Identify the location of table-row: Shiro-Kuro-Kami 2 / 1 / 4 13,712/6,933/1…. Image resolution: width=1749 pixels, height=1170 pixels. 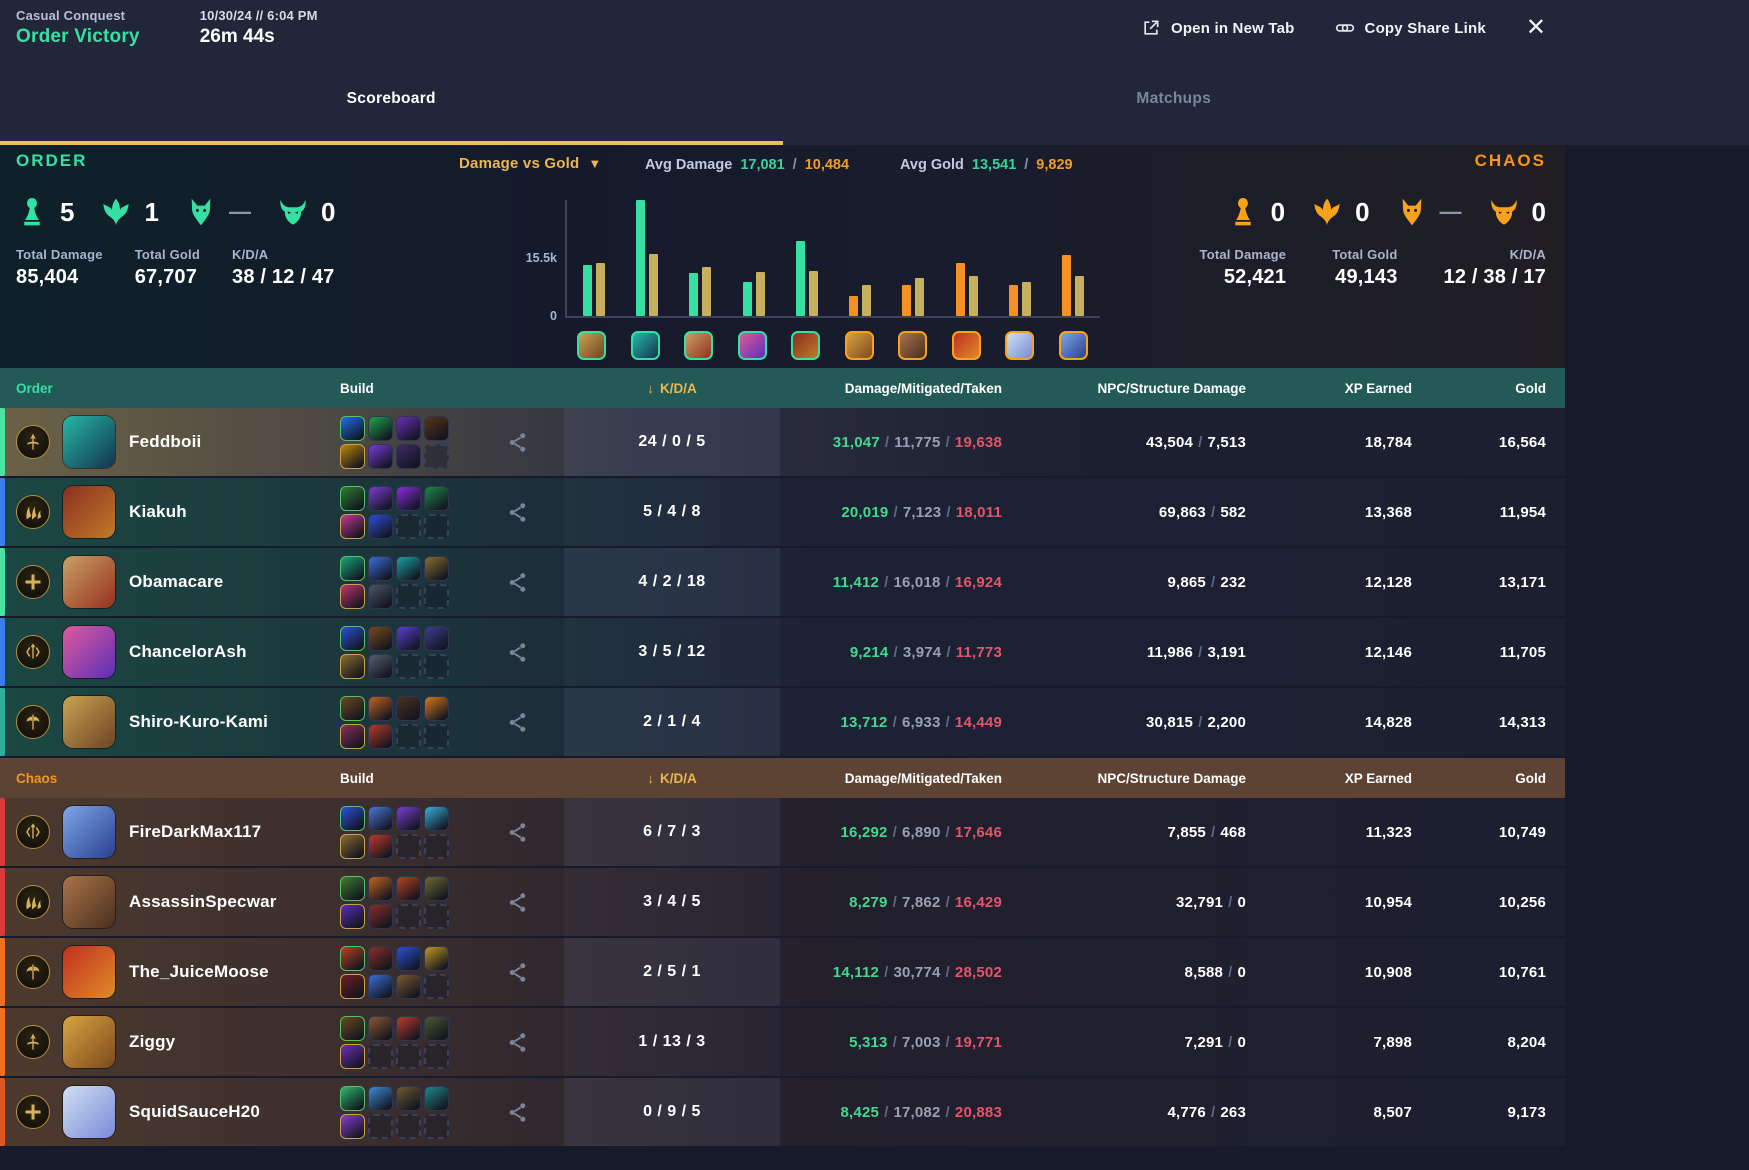
(782, 722).